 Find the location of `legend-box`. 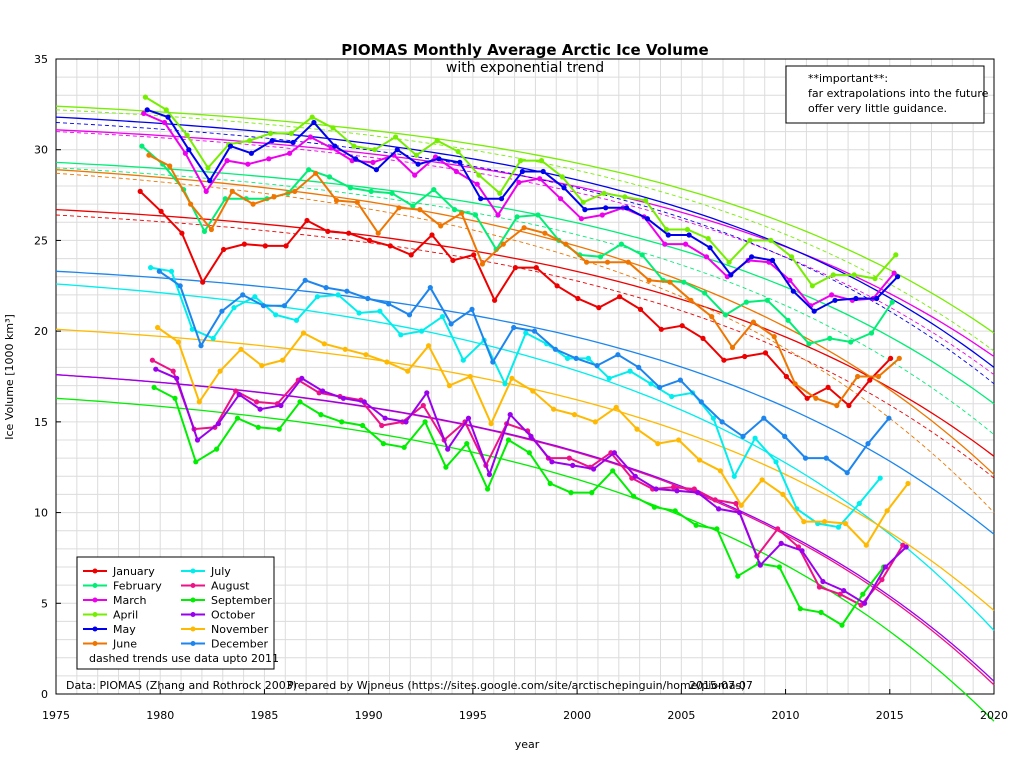

legend-box is located at coordinates (175, 613).